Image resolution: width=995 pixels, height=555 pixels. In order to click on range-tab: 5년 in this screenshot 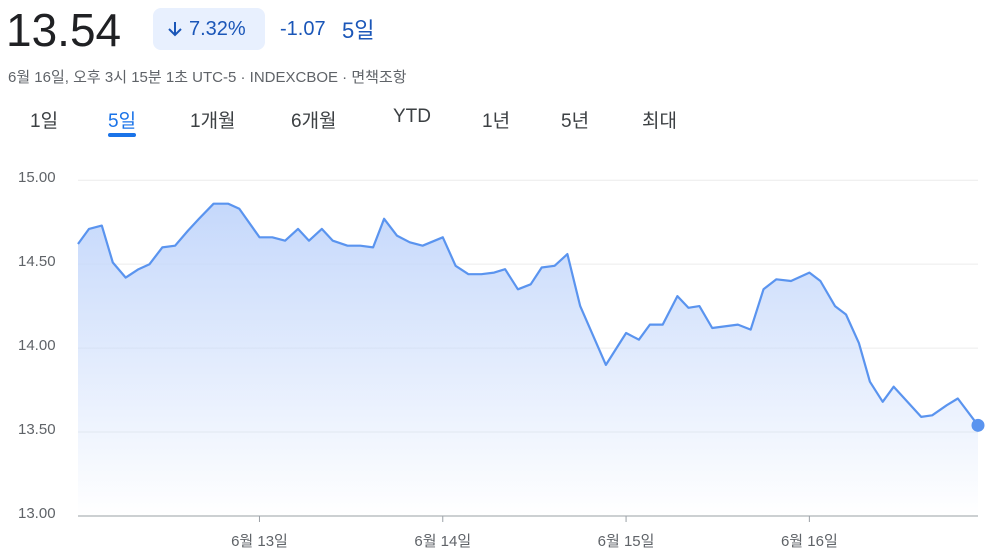, I will do `click(575, 121)`.